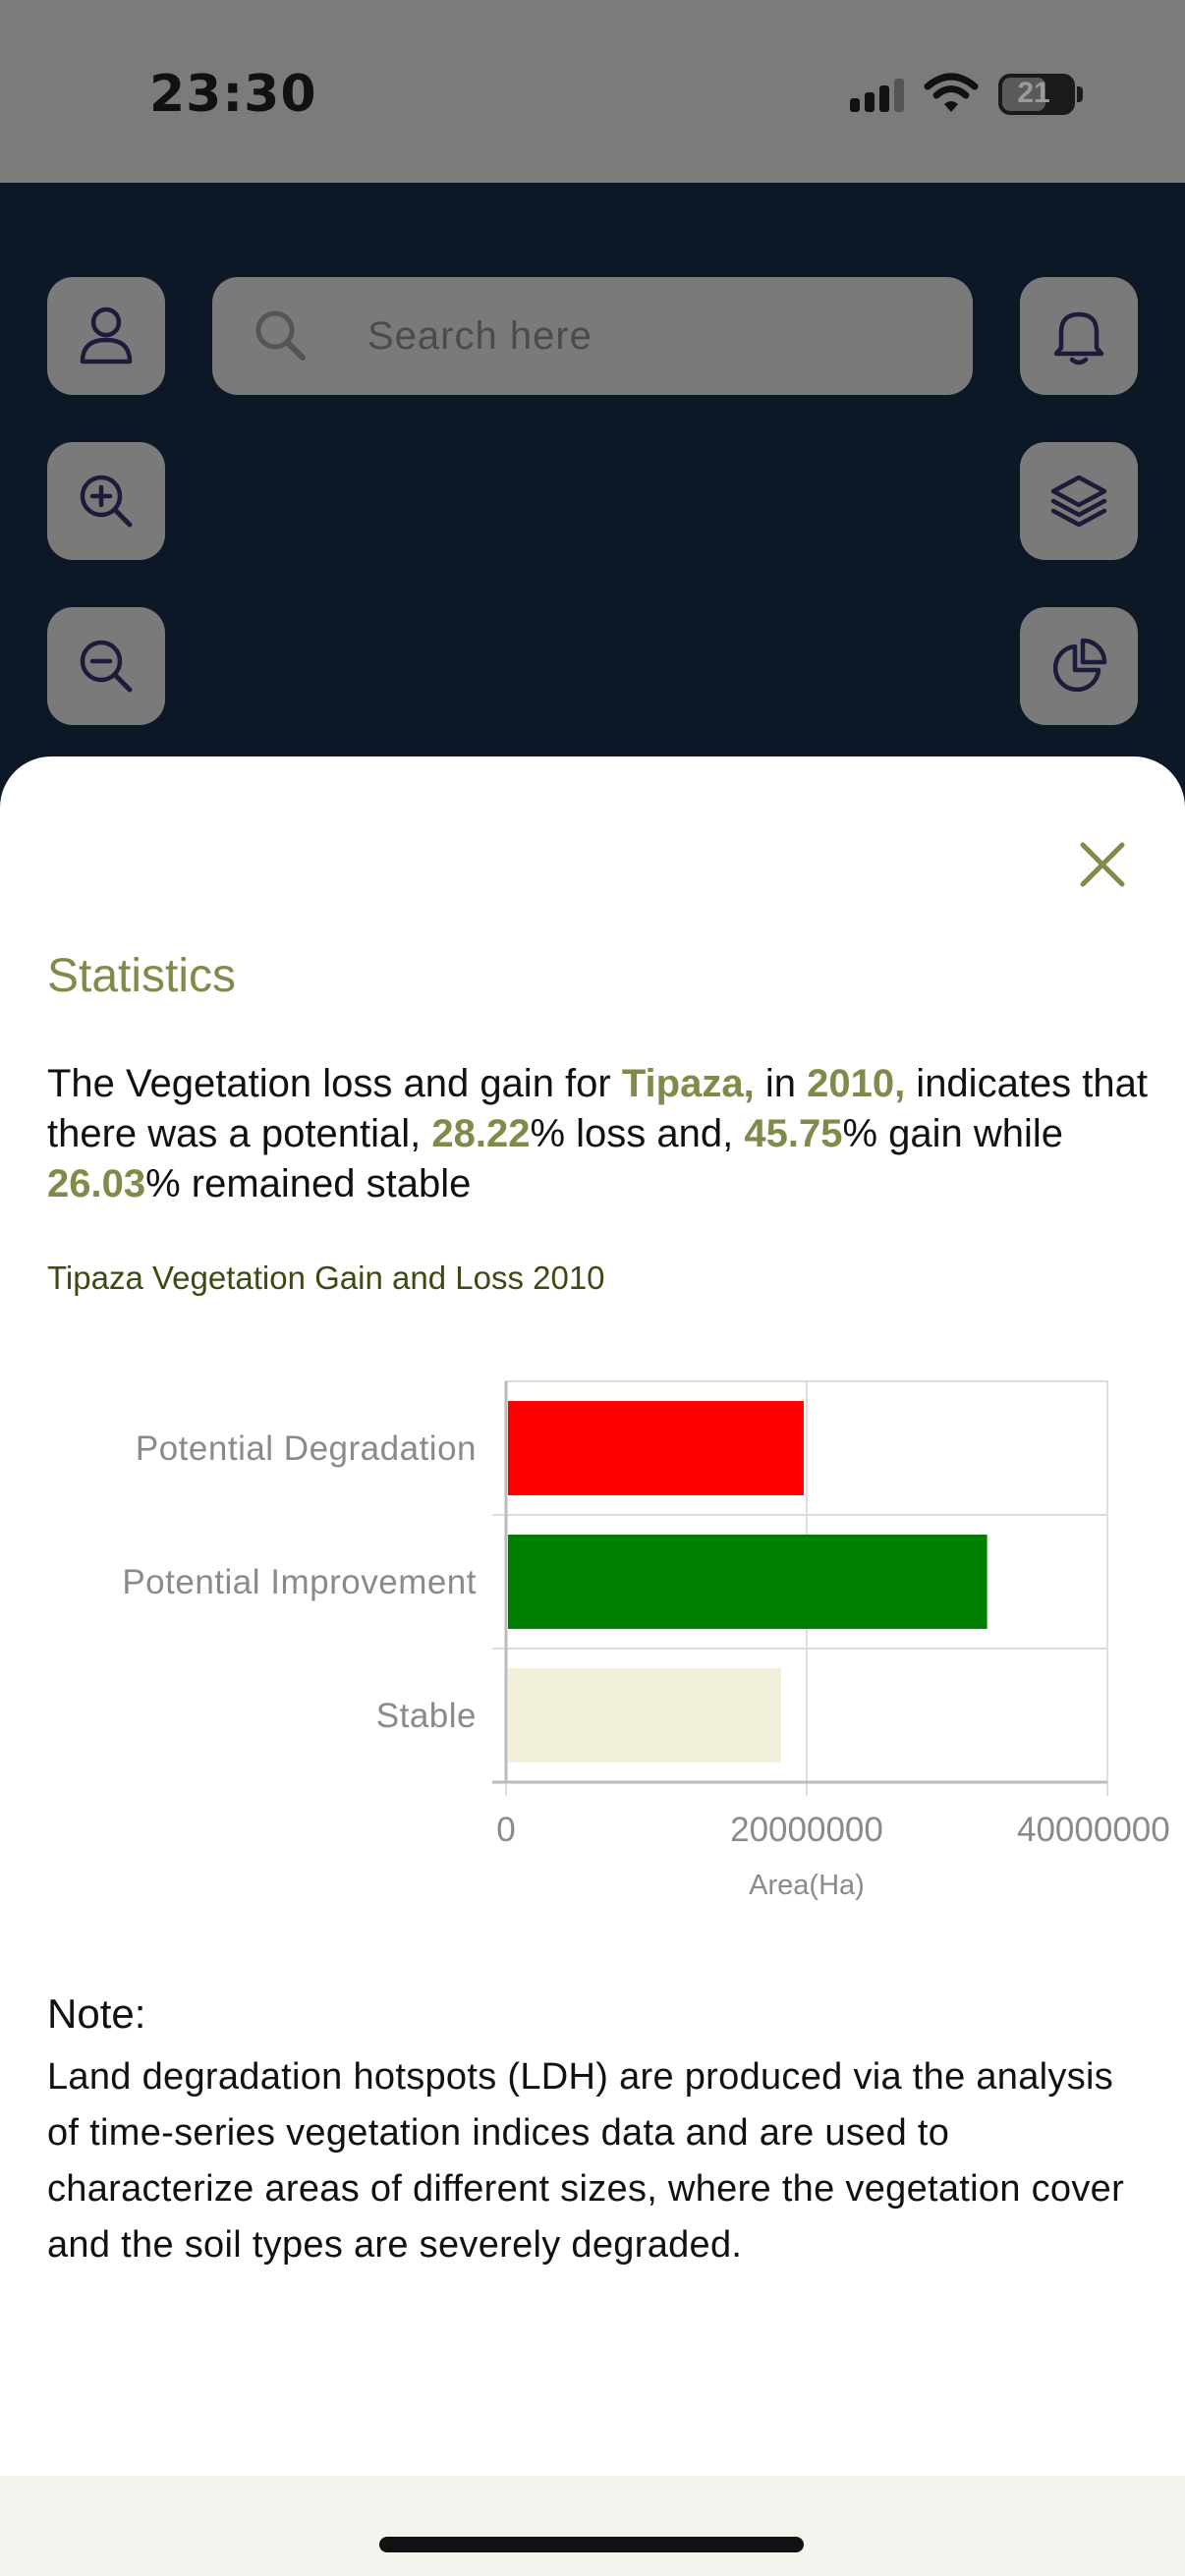  Describe the element at coordinates (748, 1582) in the screenshot. I see `bar-potential-improvement` at that location.